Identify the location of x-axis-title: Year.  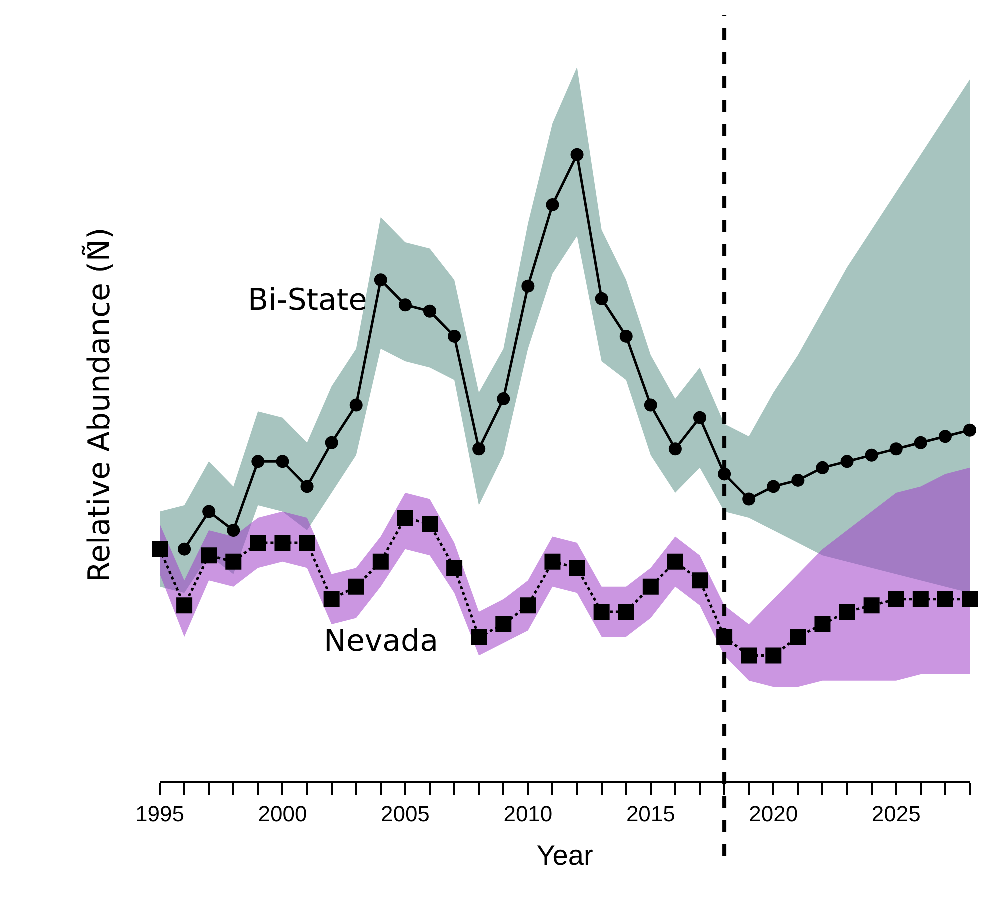
(565, 855).